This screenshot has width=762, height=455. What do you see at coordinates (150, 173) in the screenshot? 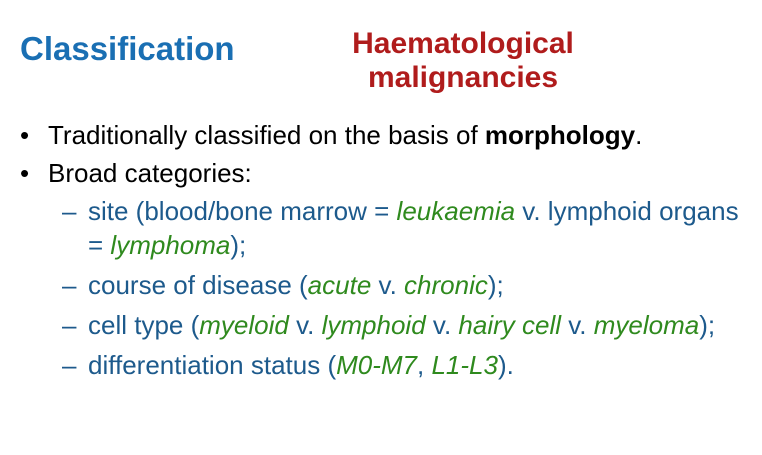
I see `bullet-text: Broad categories:` at bounding box center [150, 173].